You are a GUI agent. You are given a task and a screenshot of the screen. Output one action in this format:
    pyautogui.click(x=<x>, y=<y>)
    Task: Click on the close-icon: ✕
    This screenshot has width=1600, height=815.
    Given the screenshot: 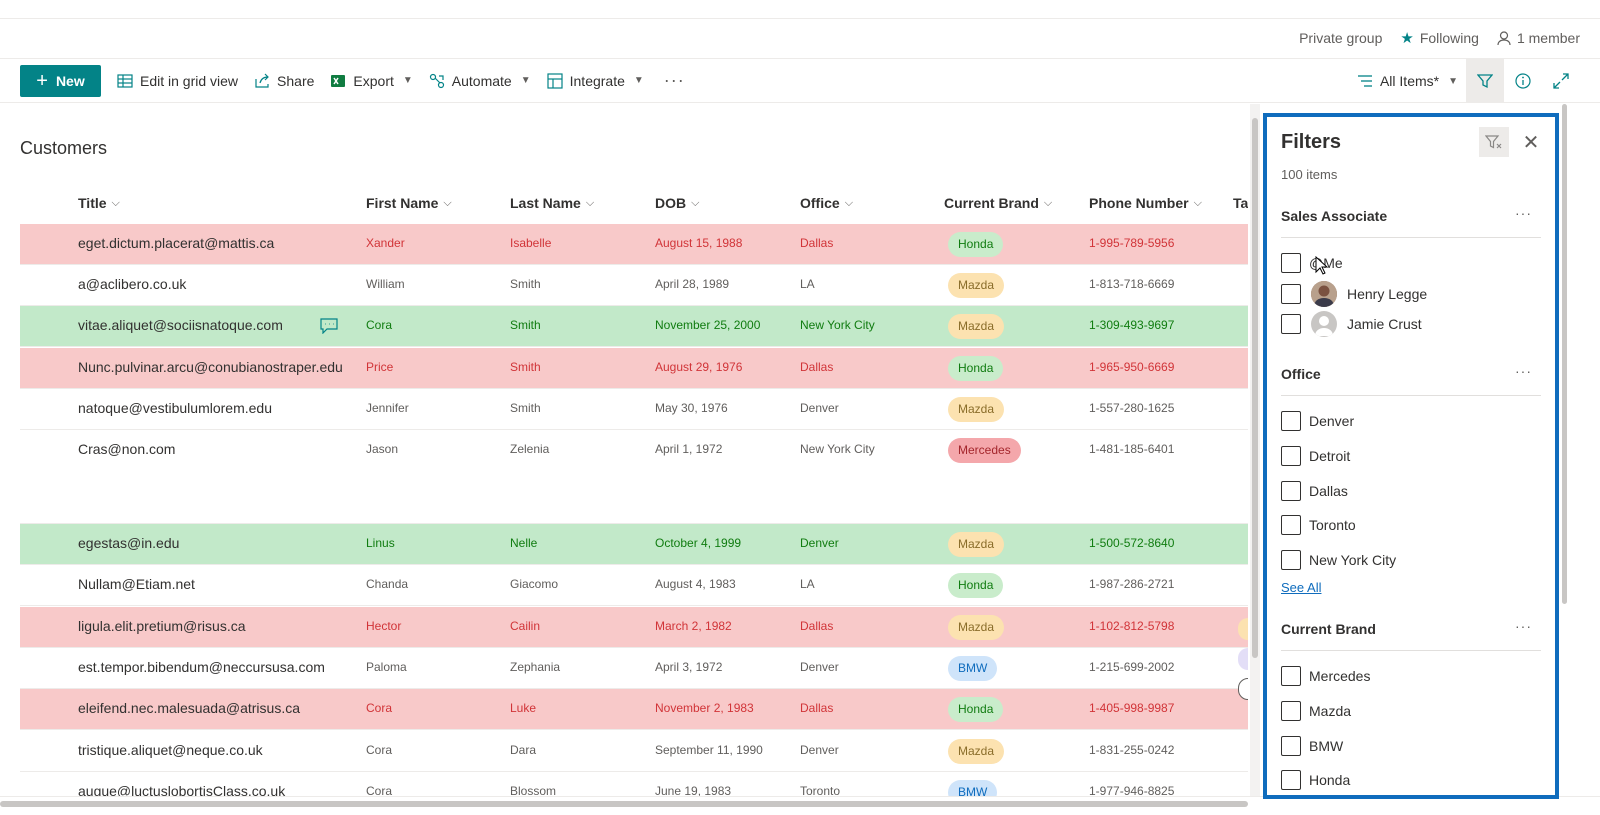 What is the action you would take?
    pyautogui.click(x=1531, y=142)
    